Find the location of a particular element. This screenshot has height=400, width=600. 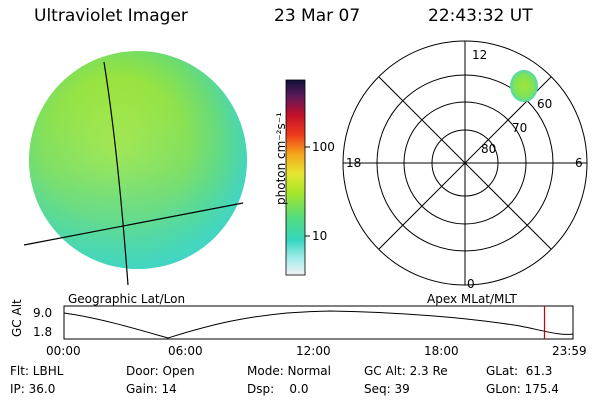

ip-info: IP: 36.0 is located at coordinates (33, 389).